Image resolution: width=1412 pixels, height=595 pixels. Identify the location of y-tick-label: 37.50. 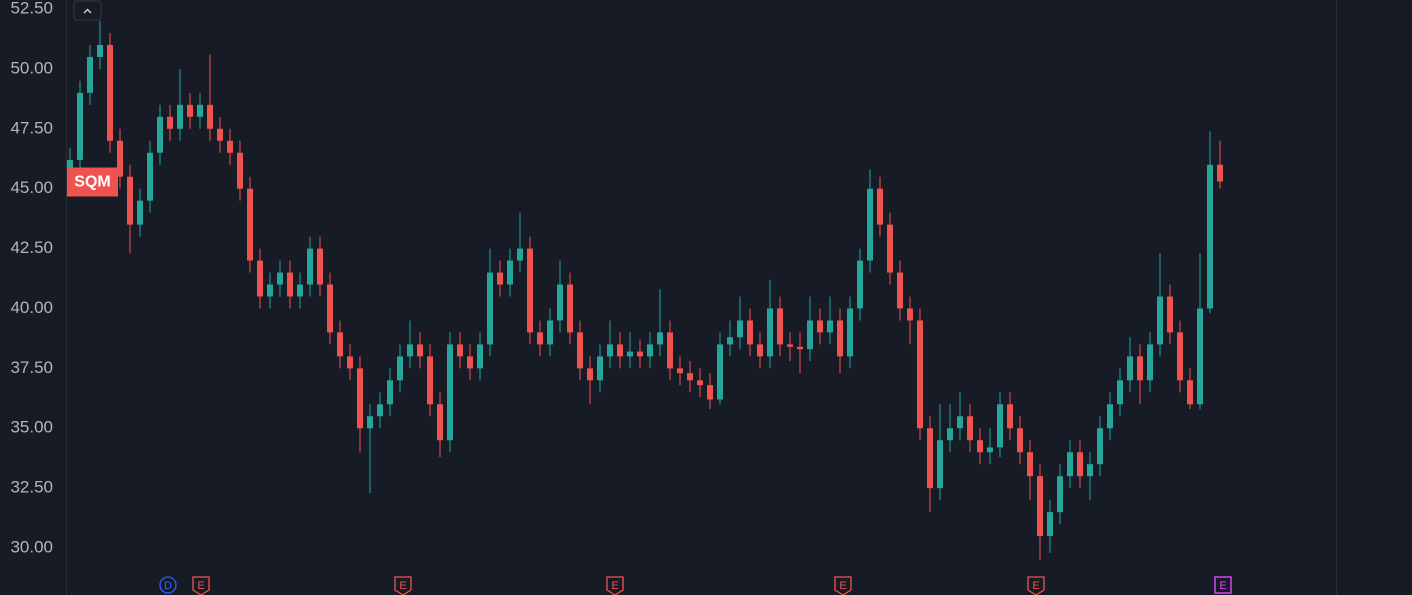
(31, 367).